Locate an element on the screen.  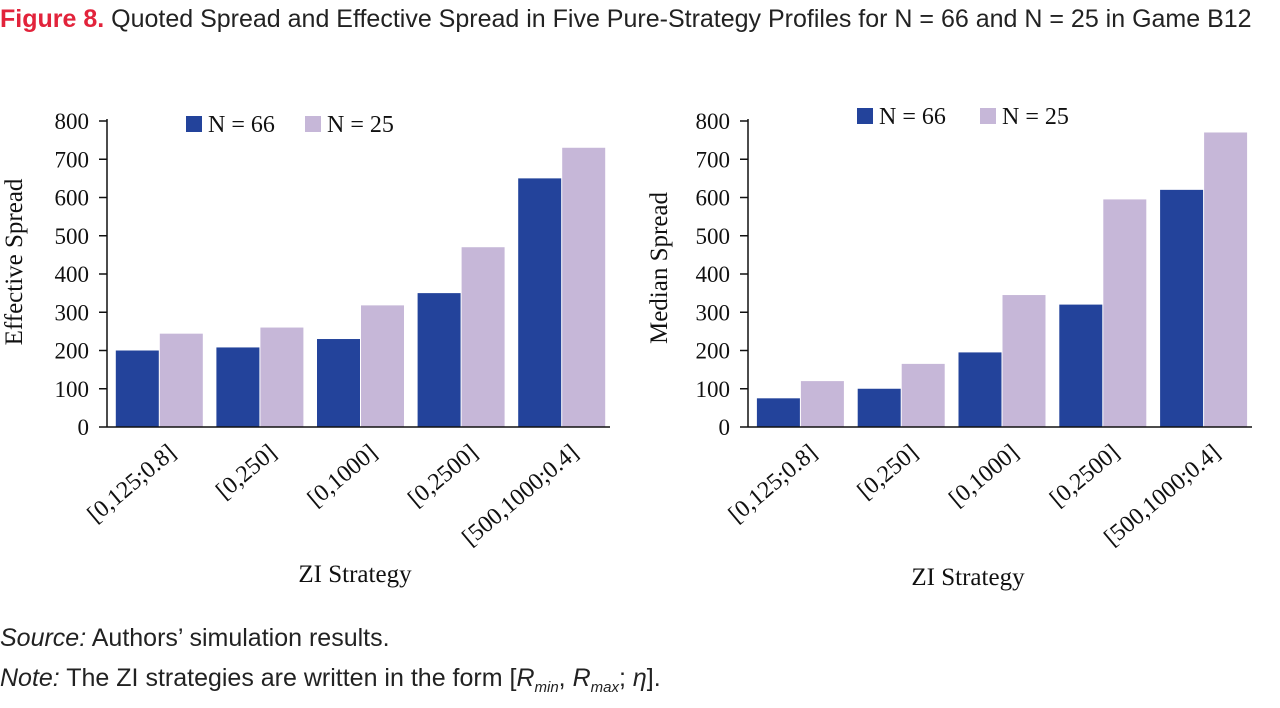
source-label: Source: is located at coordinates (43, 638).